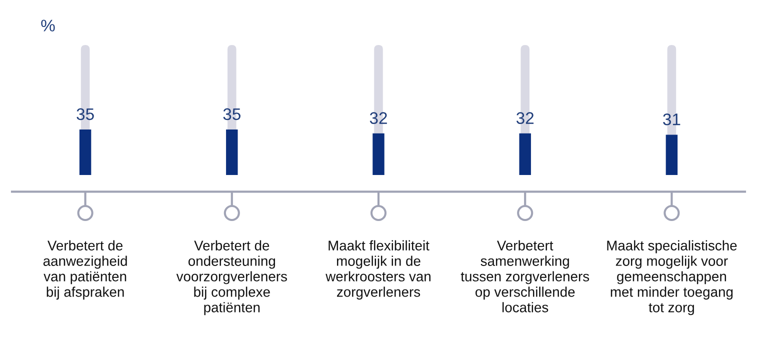 The width and height of the screenshot is (766, 340). What do you see at coordinates (85, 270) in the screenshot?
I see `x-tick-label: Verbetert de aanwezigheid van patiënten bij afspraken` at bounding box center [85, 270].